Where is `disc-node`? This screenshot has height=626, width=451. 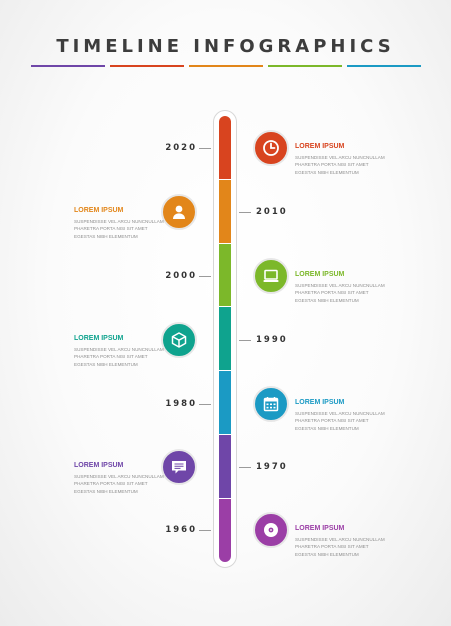 disc-node is located at coordinates (271, 530).